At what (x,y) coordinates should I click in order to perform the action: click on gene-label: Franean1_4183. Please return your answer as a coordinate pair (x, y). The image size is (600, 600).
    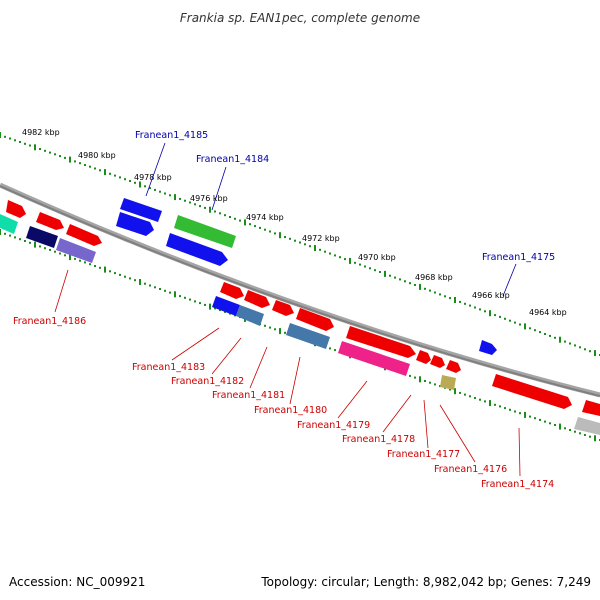
    Looking at the image, I should click on (168, 367).